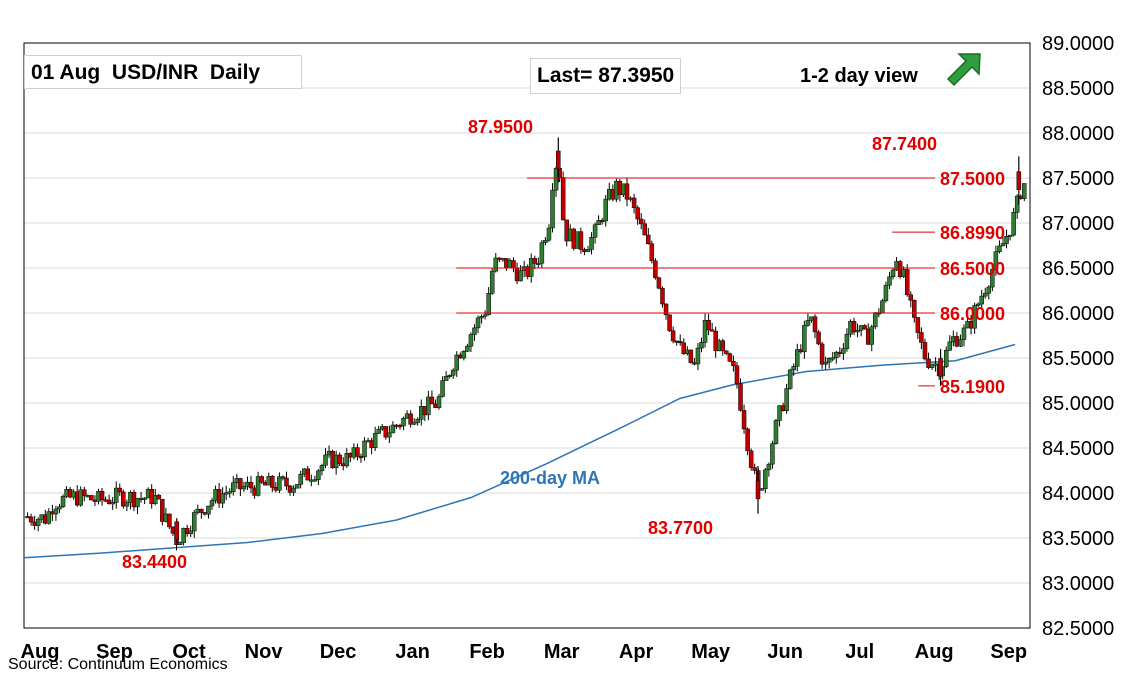  Describe the element at coordinates (606, 76) in the screenshot. I see `last-price-box: Last= 87.3950` at that location.